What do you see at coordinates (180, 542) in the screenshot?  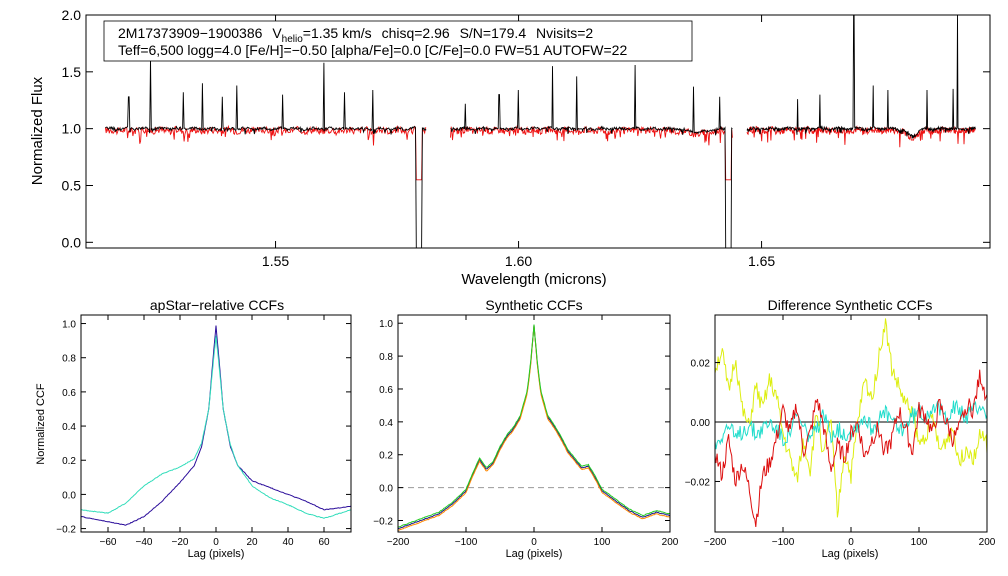 I see `x-tick-label: −20` at bounding box center [180, 542].